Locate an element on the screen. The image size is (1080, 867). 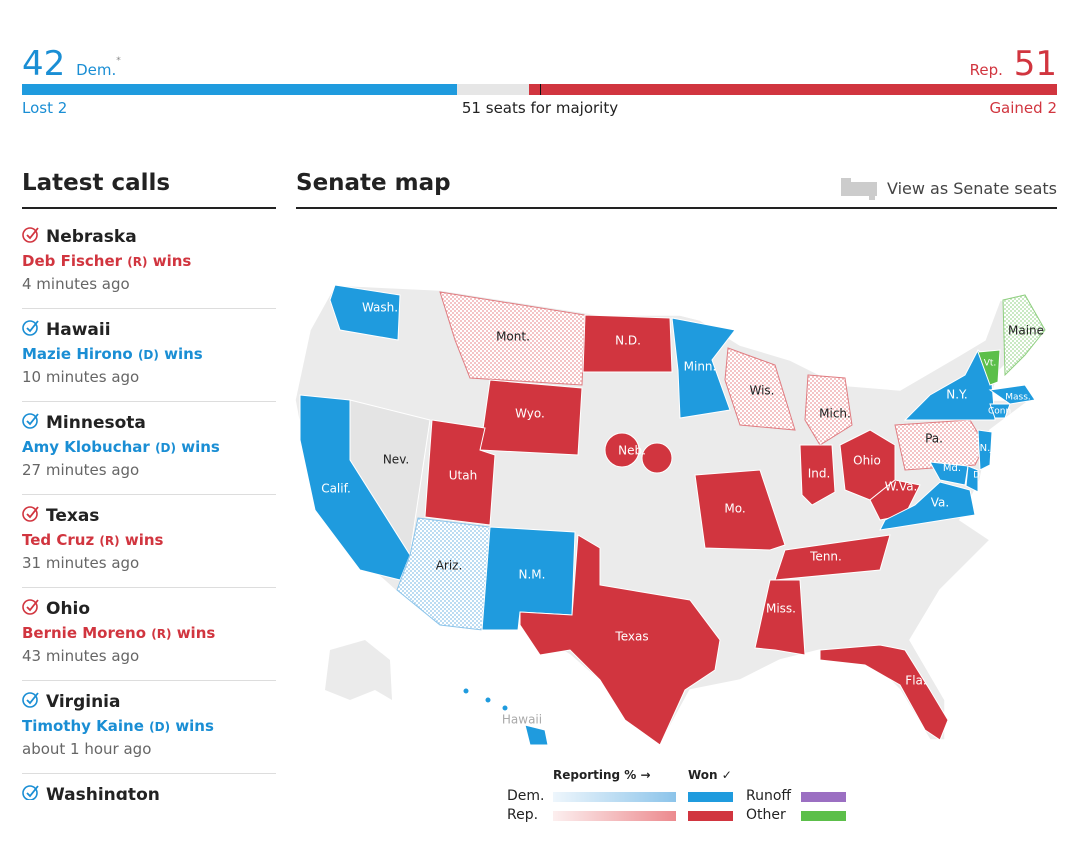
call-state: Minnesota is located at coordinates (96, 422).